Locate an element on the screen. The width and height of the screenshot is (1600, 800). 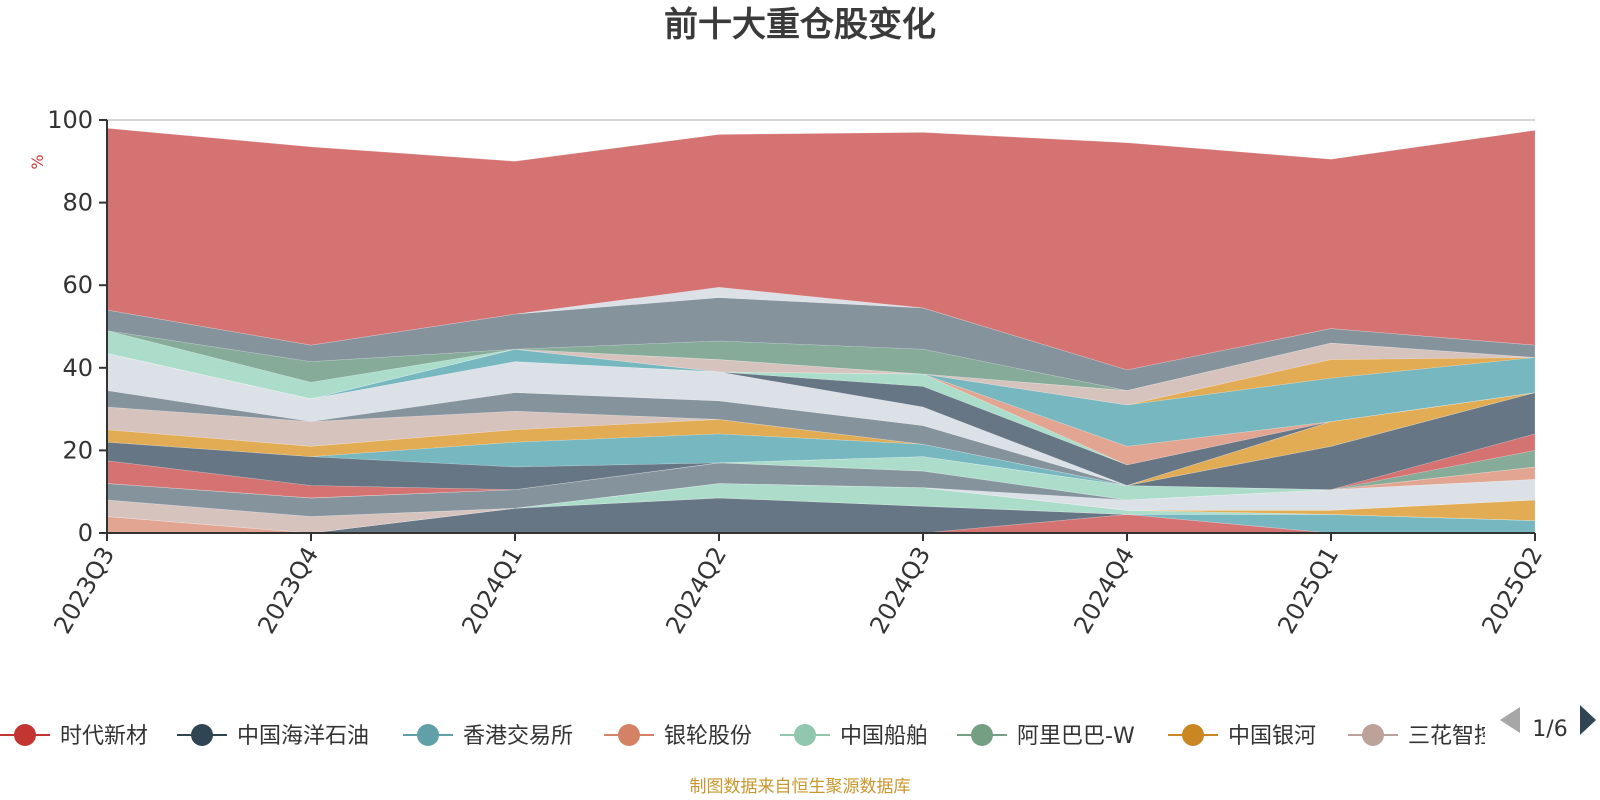
legend-label: 中国银河 is located at coordinates (1272, 736).